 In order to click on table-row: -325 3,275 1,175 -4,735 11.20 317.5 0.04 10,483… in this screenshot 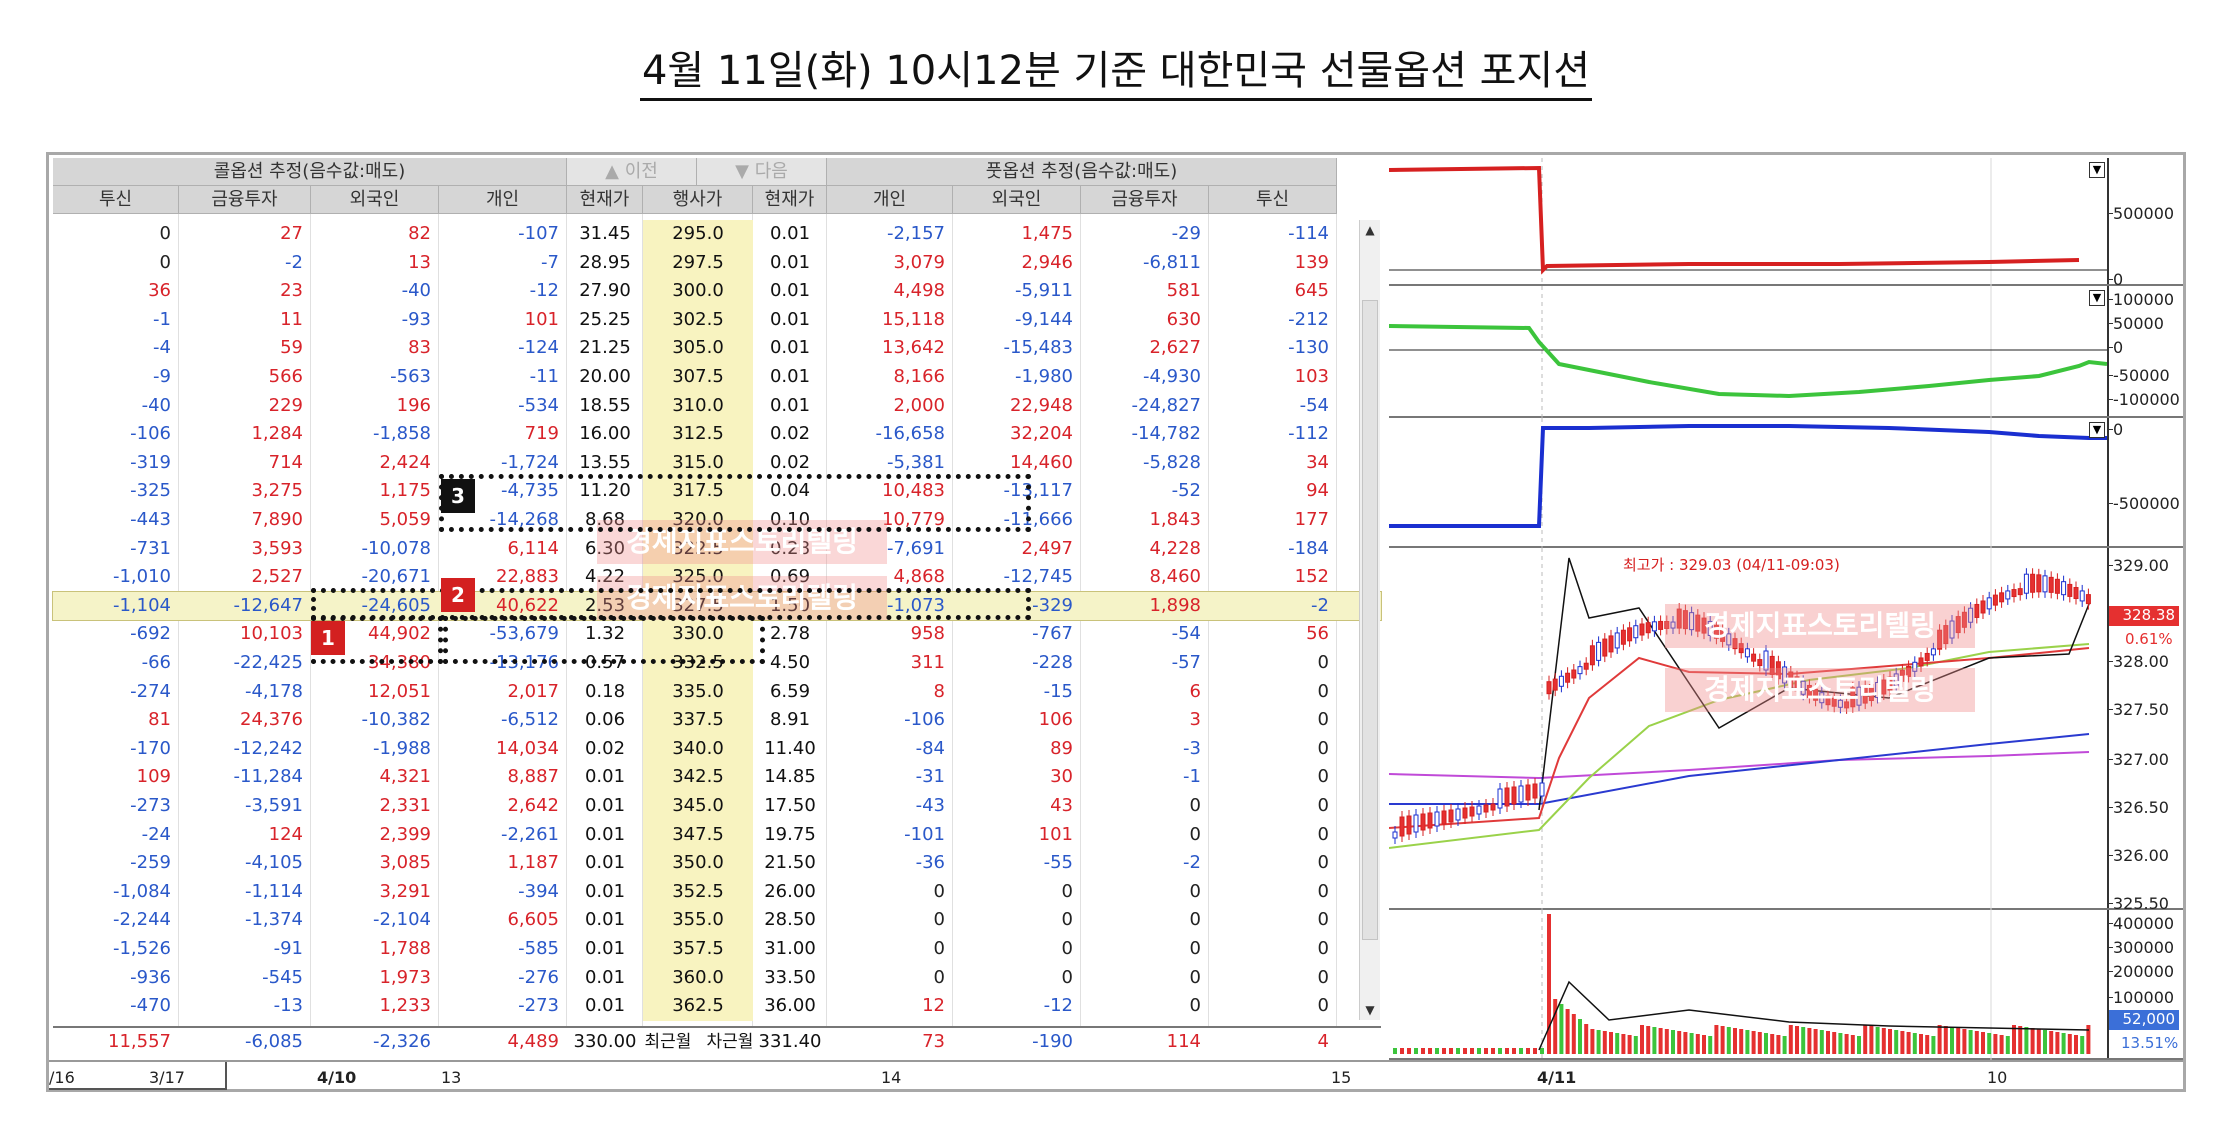, I will do `click(717, 491)`.